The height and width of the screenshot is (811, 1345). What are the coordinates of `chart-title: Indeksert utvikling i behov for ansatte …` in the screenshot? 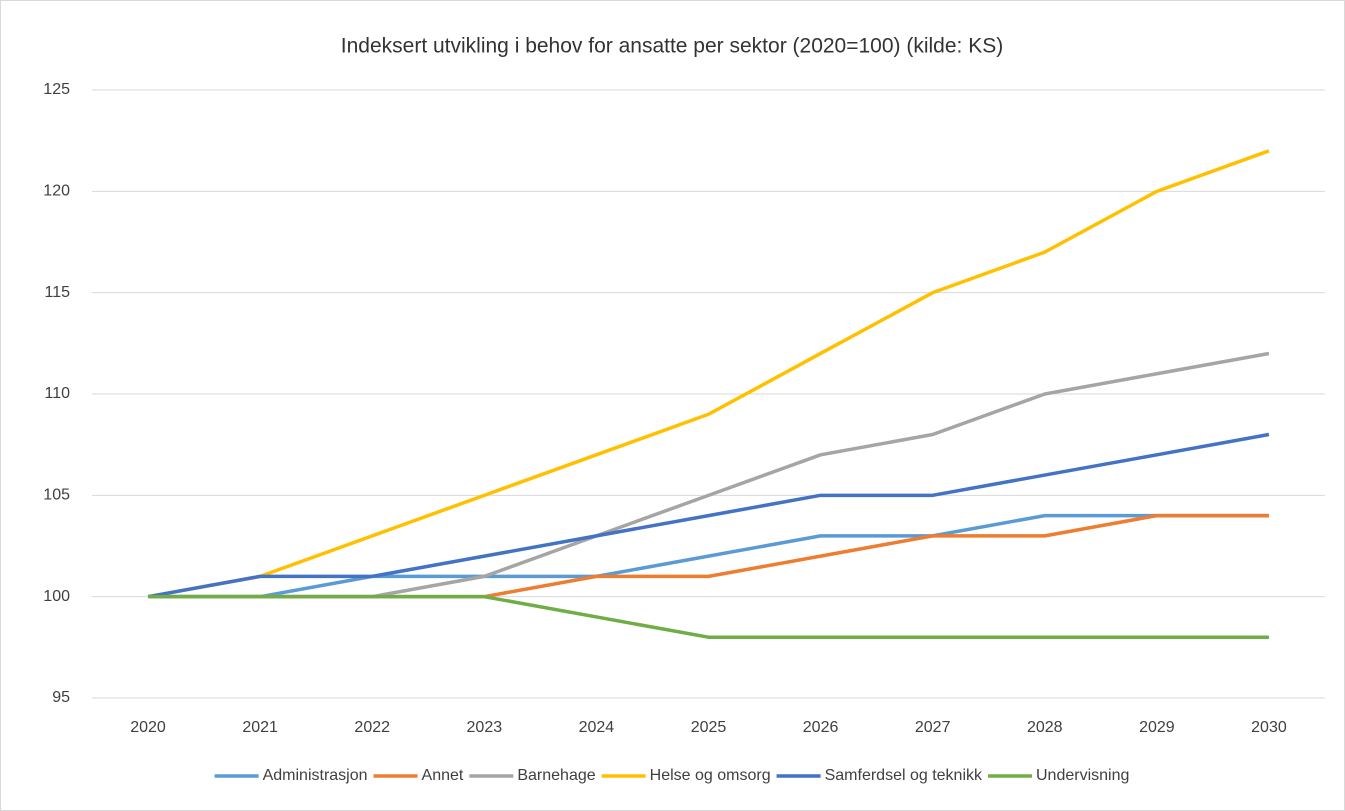 It's located at (672, 46).